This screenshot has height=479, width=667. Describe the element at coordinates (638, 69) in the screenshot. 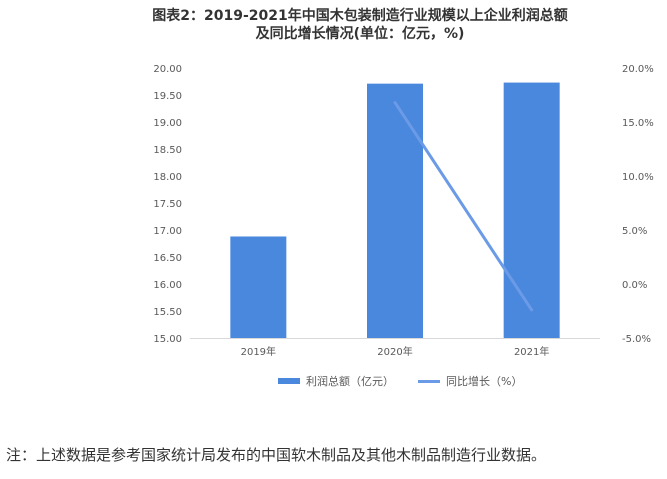

I see `y-right-tick-label: 20.0%` at that location.